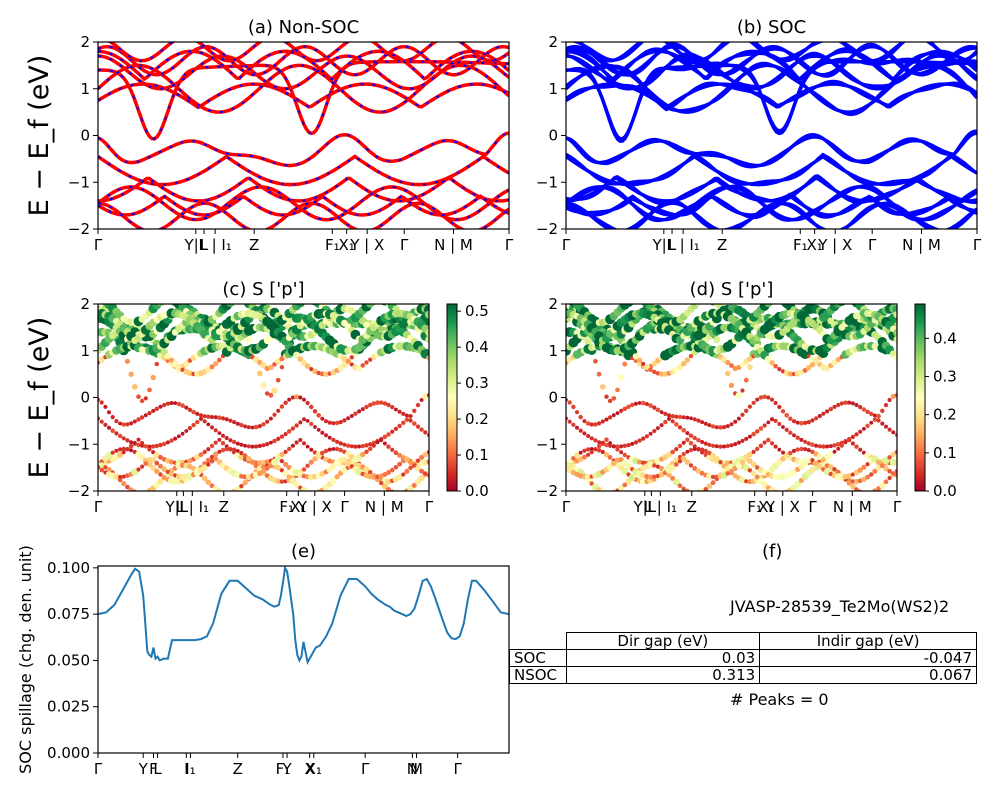  Describe the element at coordinates (412, 769) in the screenshot. I see `x-tick-label: N` at that location.